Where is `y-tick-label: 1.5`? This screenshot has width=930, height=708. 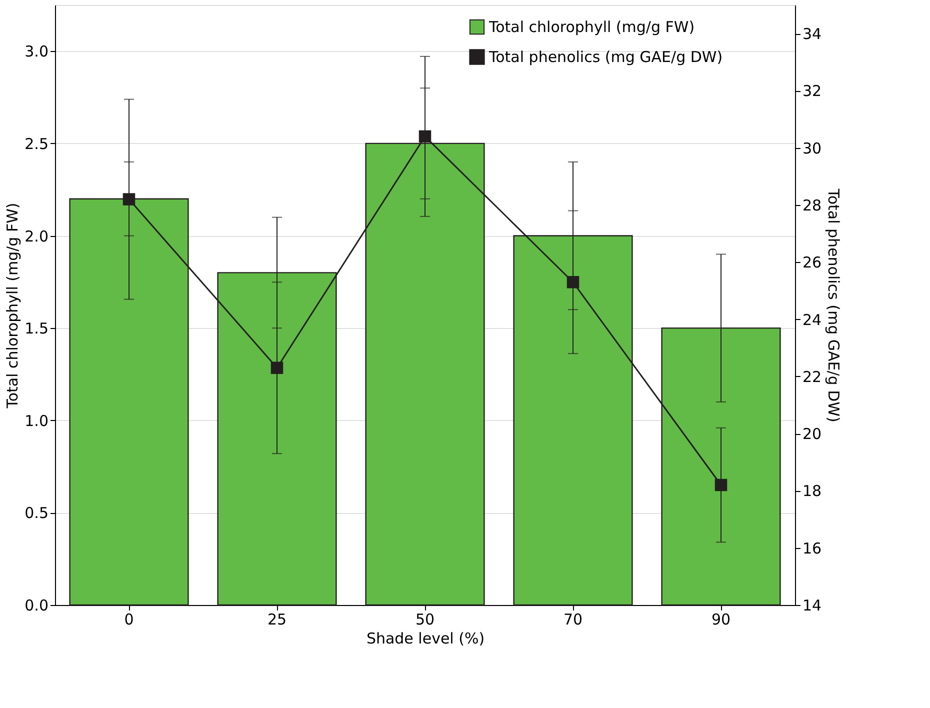 y-tick-label: 1.5 is located at coordinates (36, 329).